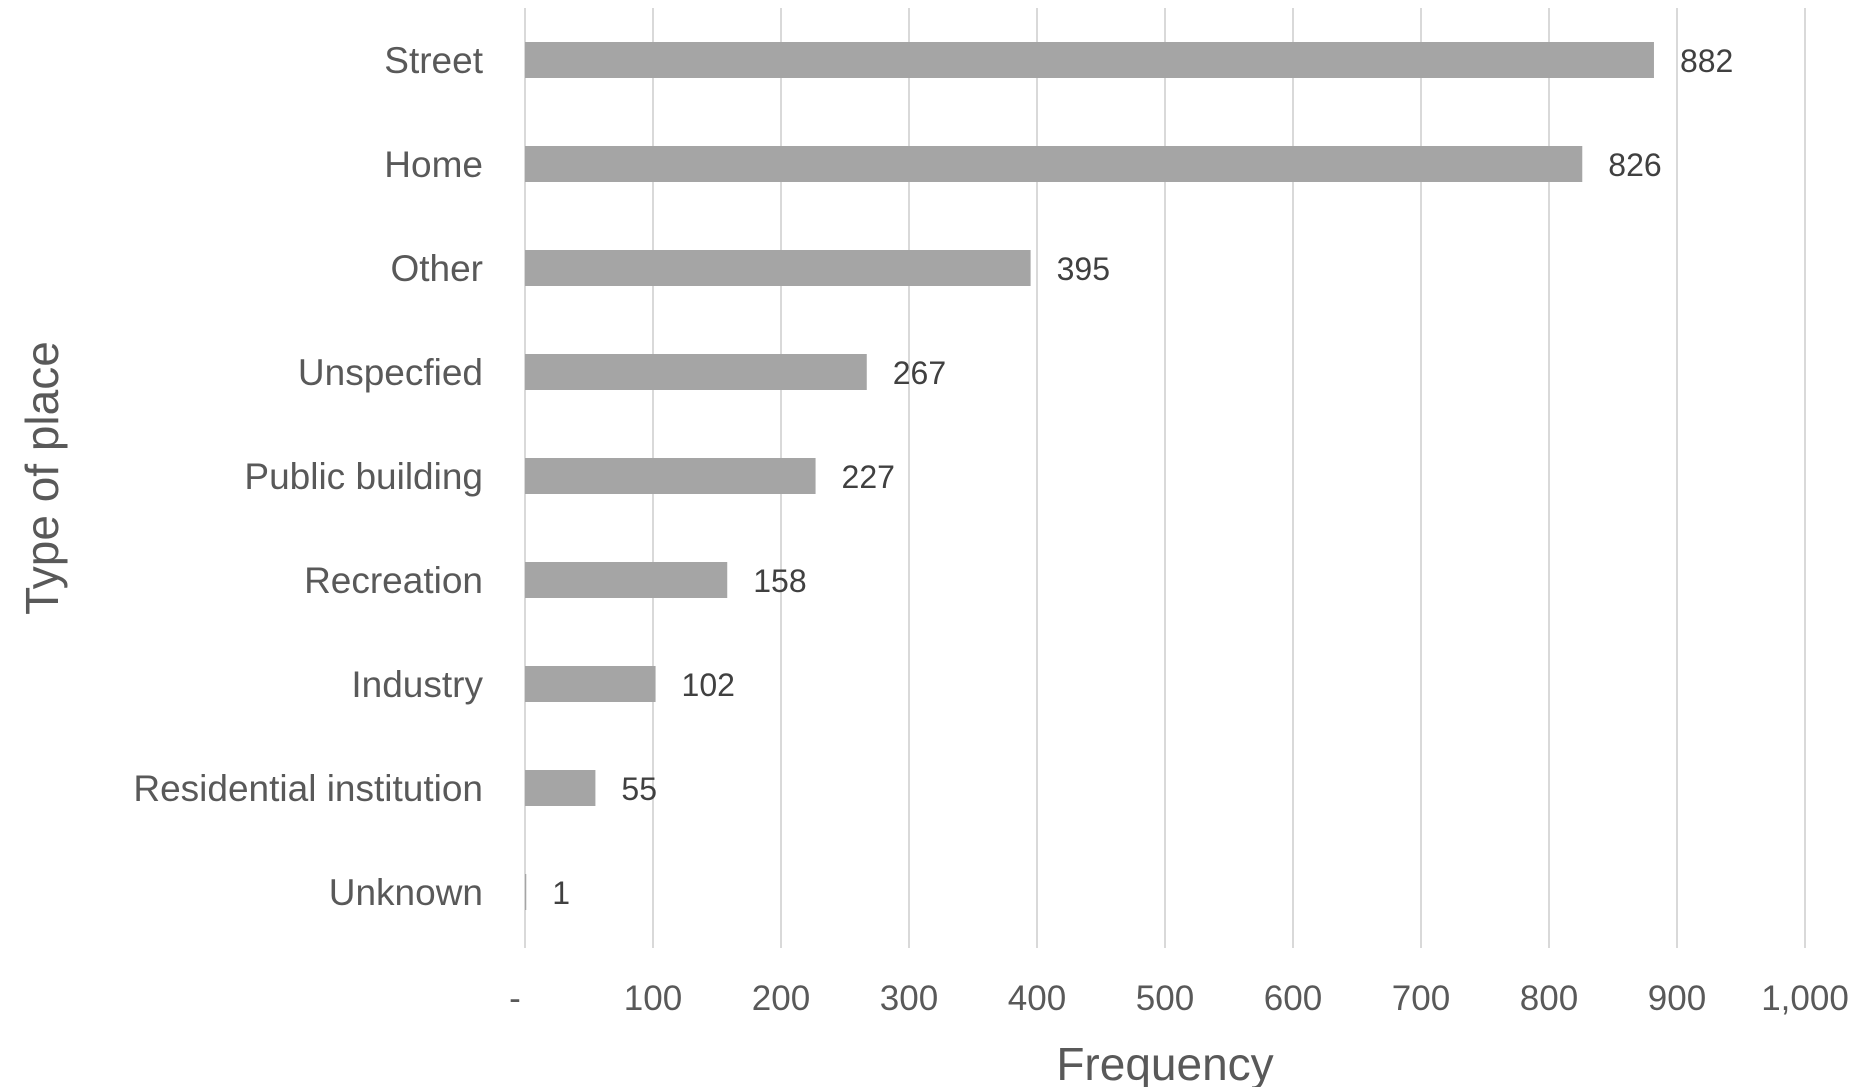 The height and width of the screenshot is (1087, 1857). What do you see at coordinates (1293, 998) in the screenshot?
I see `x-tick-label: 600` at bounding box center [1293, 998].